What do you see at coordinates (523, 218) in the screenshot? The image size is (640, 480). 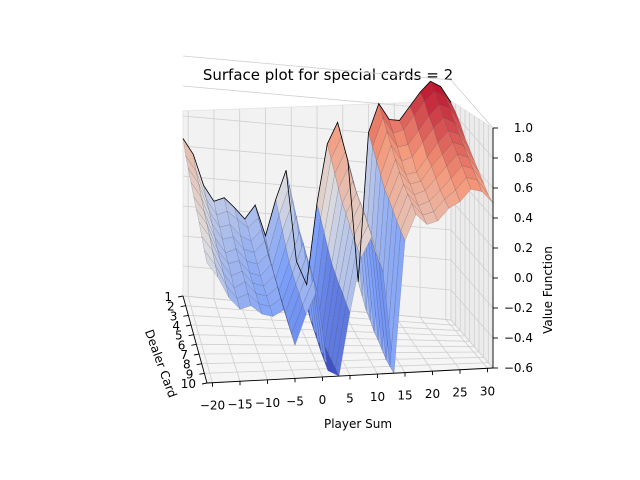 I see `z-tick-label: 0.4` at bounding box center [523, 218].